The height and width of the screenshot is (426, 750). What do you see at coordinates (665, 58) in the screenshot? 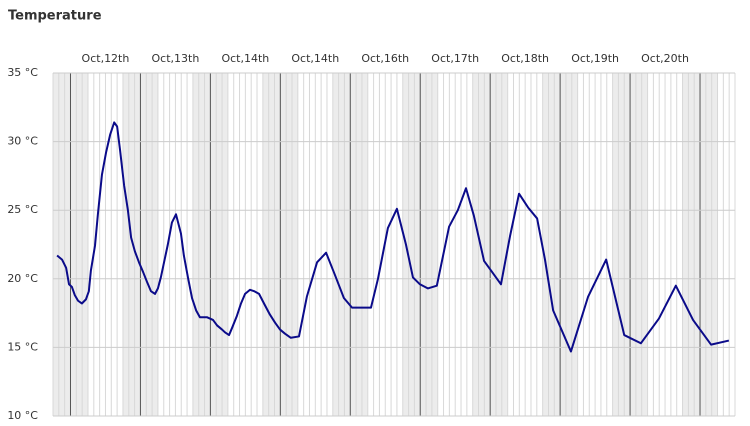
I see `x-tick-label: Oct,20th` at bounding box center [665, 58].